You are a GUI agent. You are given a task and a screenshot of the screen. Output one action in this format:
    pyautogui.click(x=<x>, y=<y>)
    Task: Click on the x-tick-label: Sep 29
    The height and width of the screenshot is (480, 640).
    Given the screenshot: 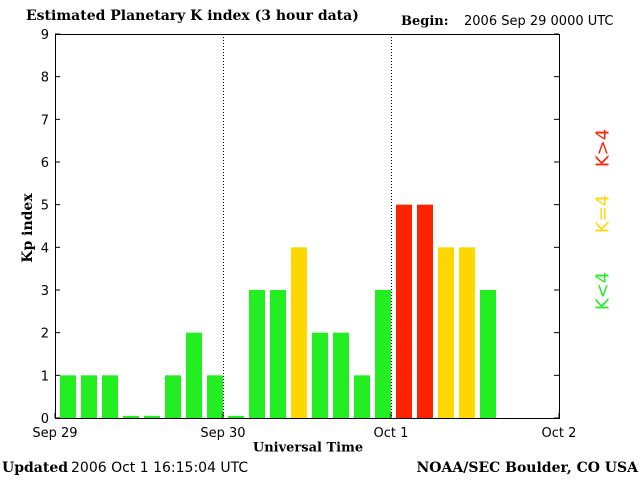 What is the action you would take?
    pyautogui.click(x=54, y=433)
    